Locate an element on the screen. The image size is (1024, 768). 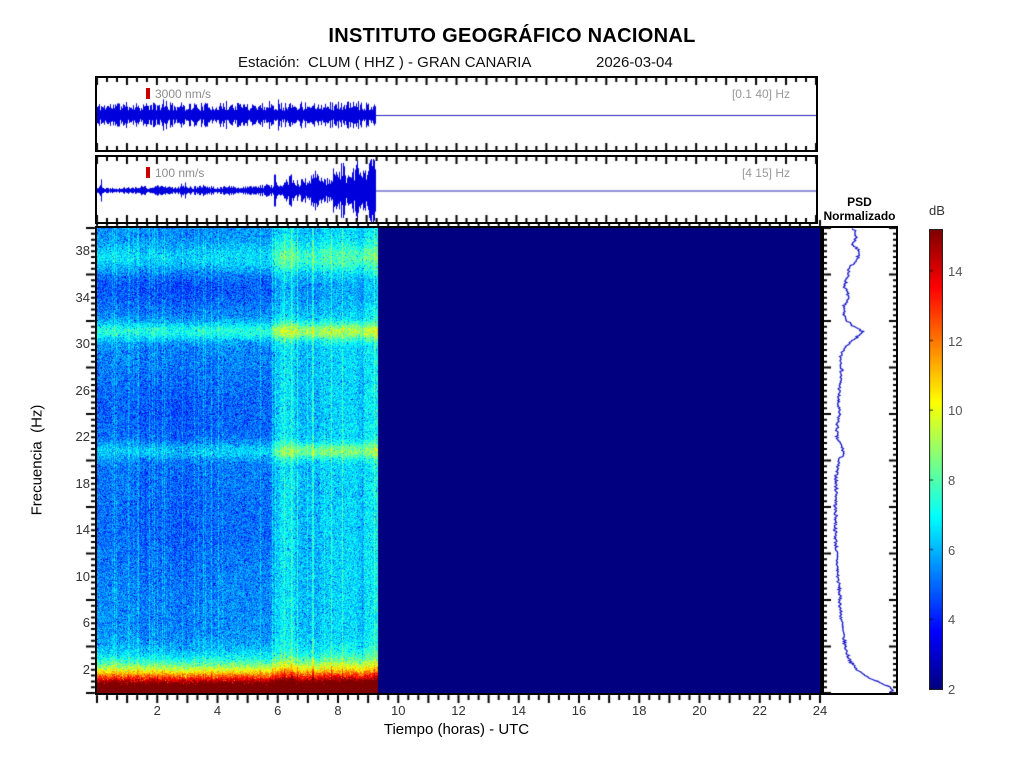
x-tick-label: 10 is located at coordinates (398, 710).